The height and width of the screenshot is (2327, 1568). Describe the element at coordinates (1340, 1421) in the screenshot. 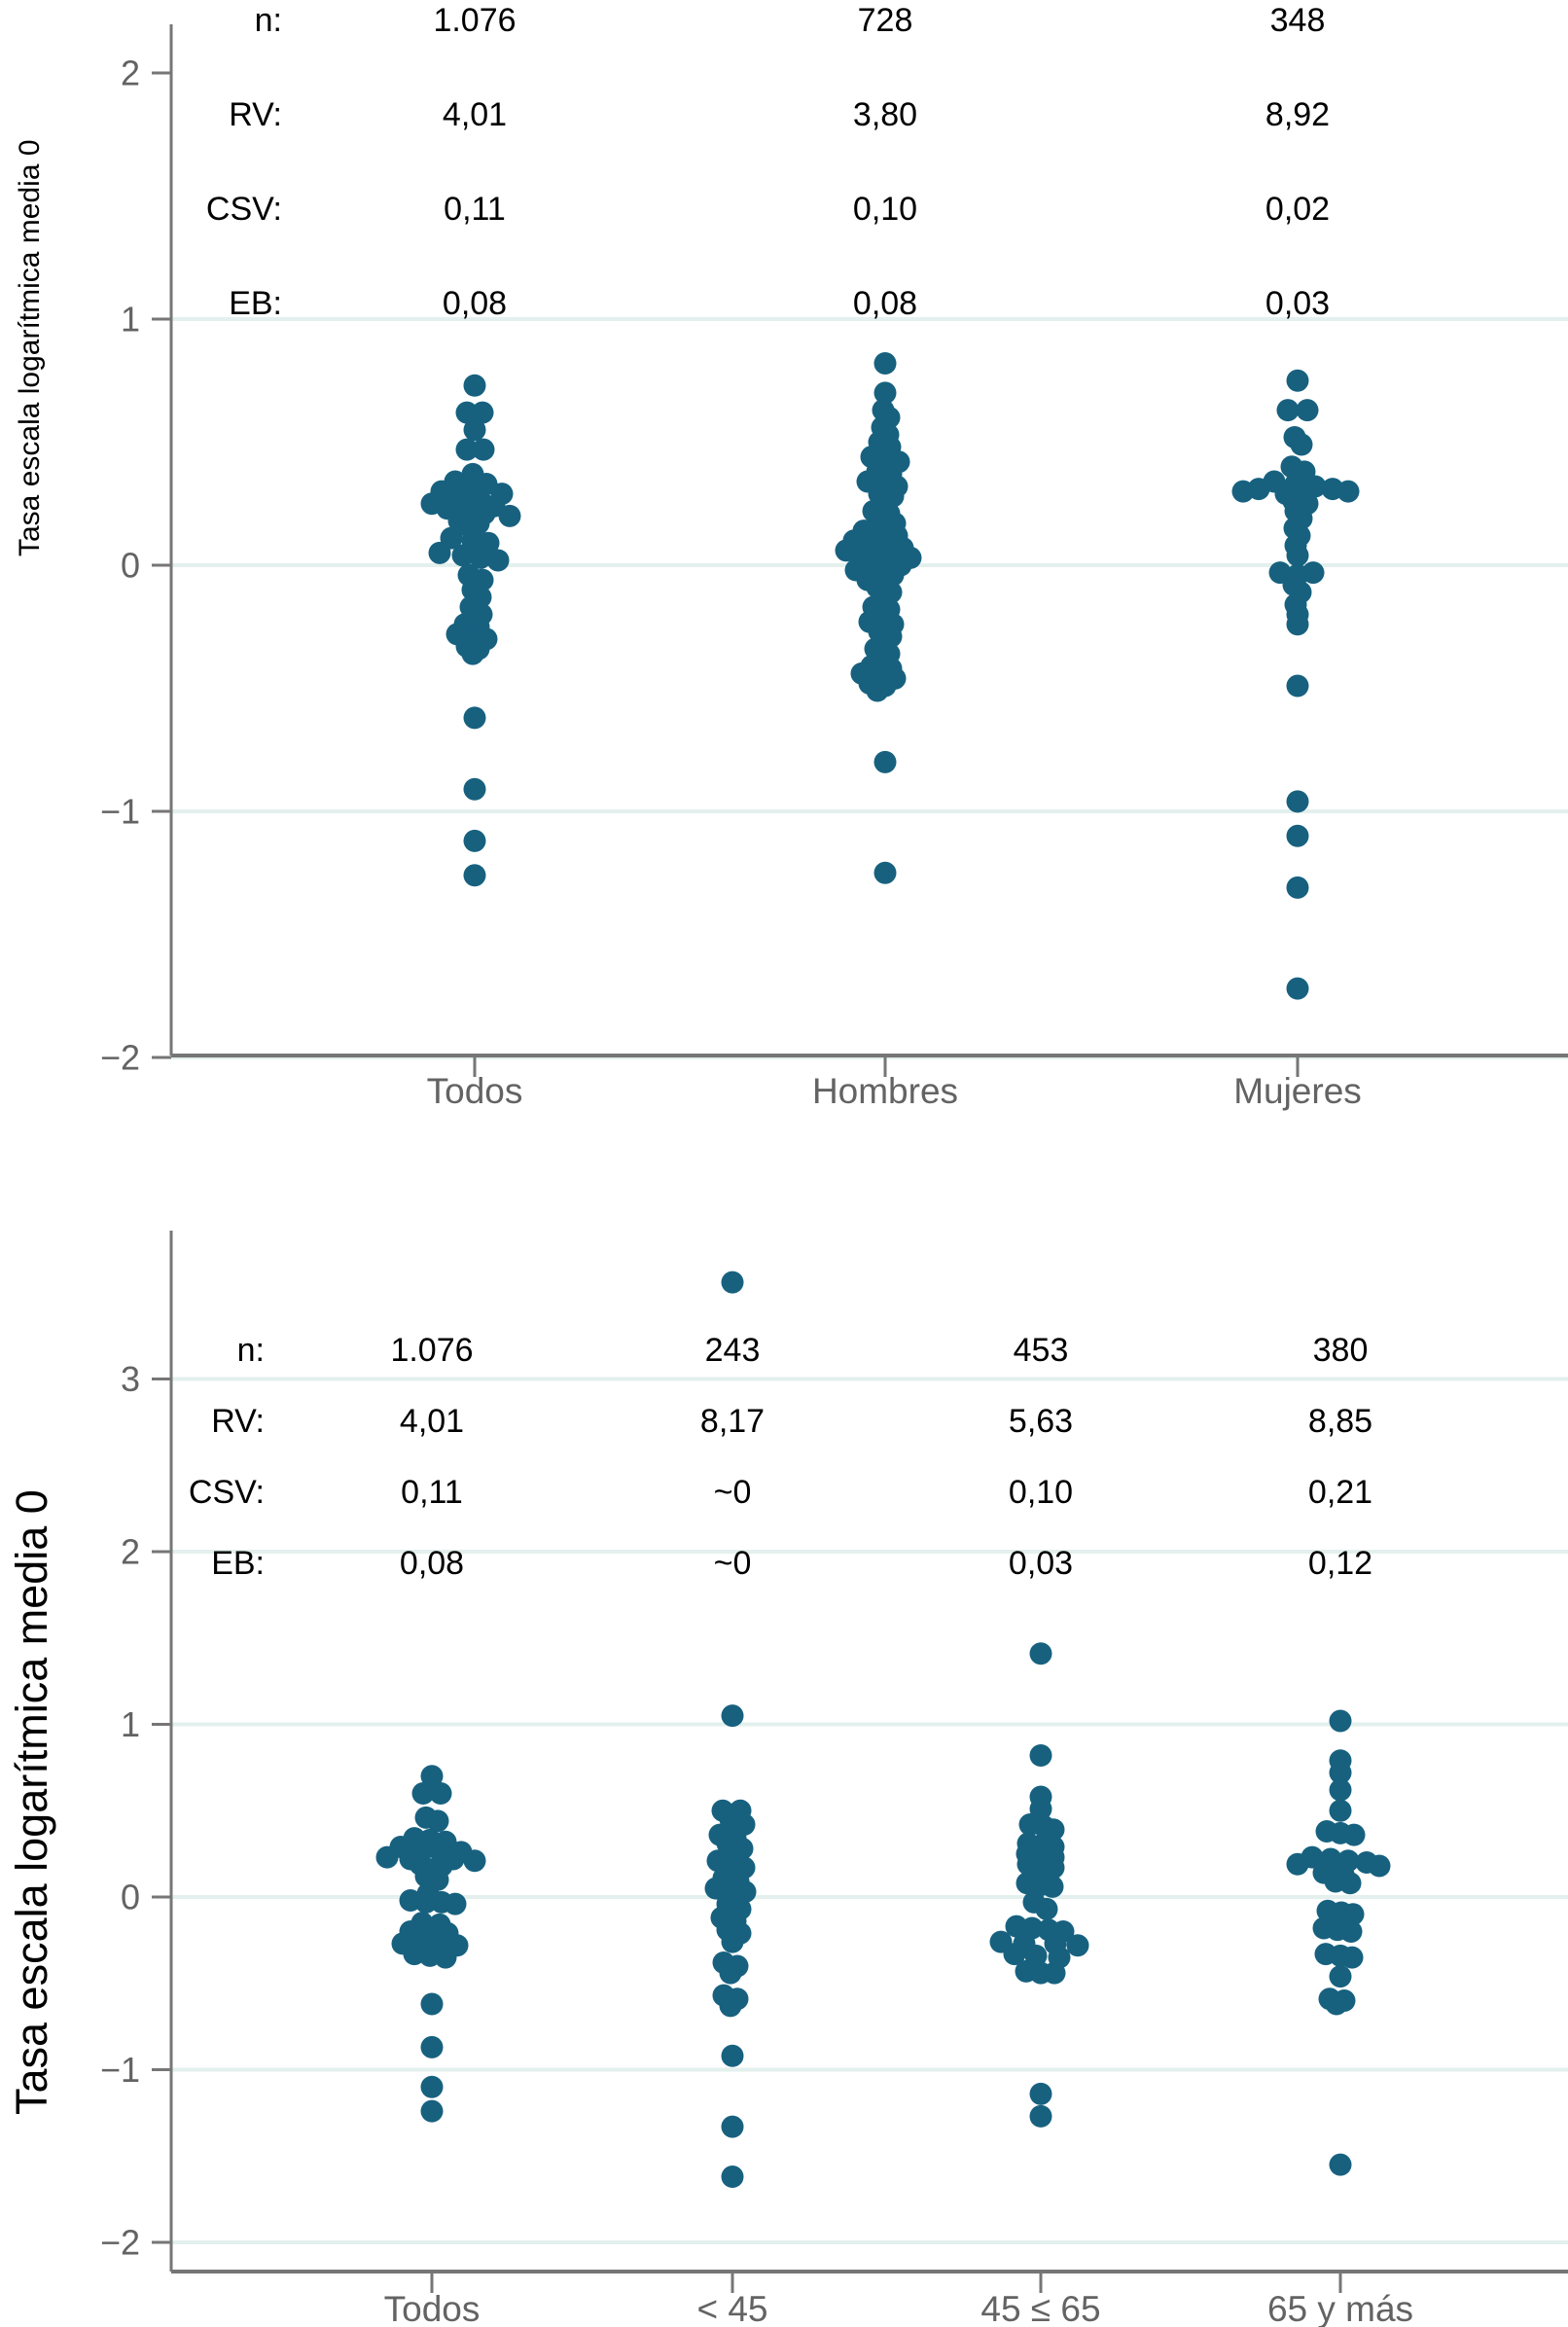

I see `table-value: 8,85` at that location.